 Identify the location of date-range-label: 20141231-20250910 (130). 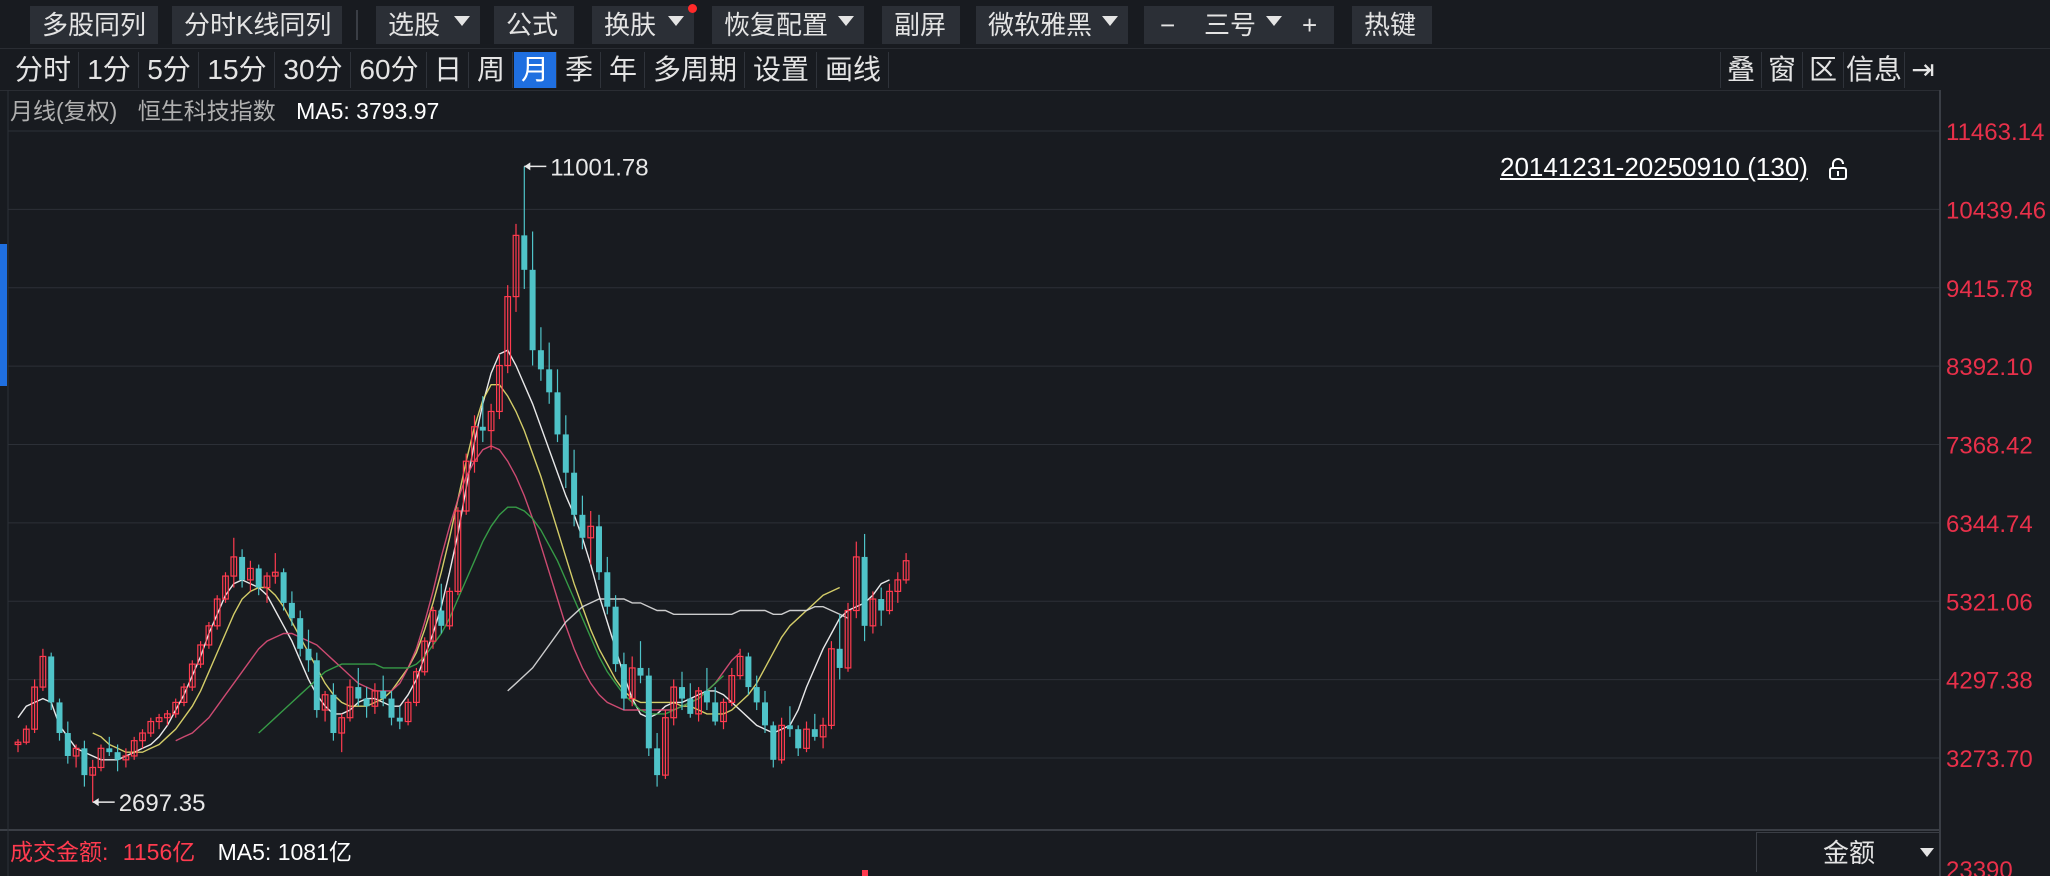
(1654, 167).